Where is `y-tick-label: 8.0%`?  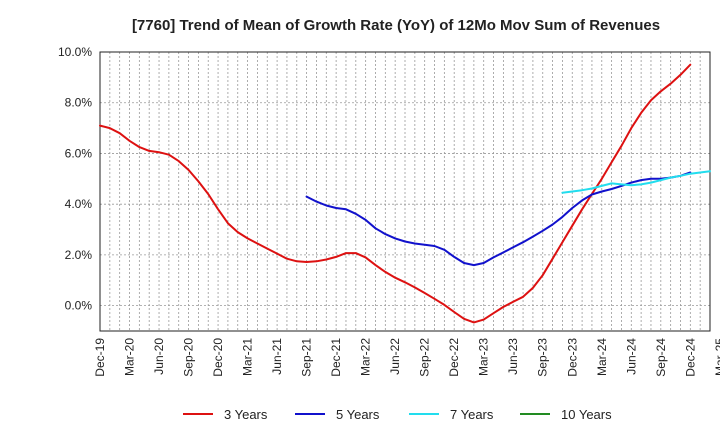 y-tick-label: 8.0% is located at coordinates (79, 103).